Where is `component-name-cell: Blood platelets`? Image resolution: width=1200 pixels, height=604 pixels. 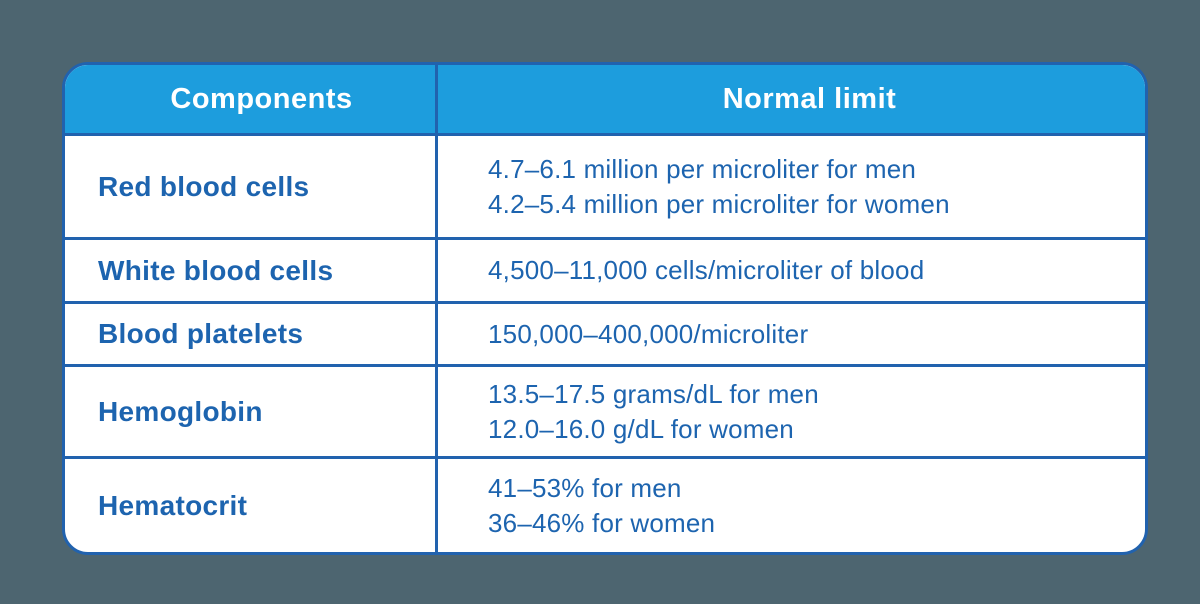
component-name-cell: Blood platelets is located at coordinates (250, 334).